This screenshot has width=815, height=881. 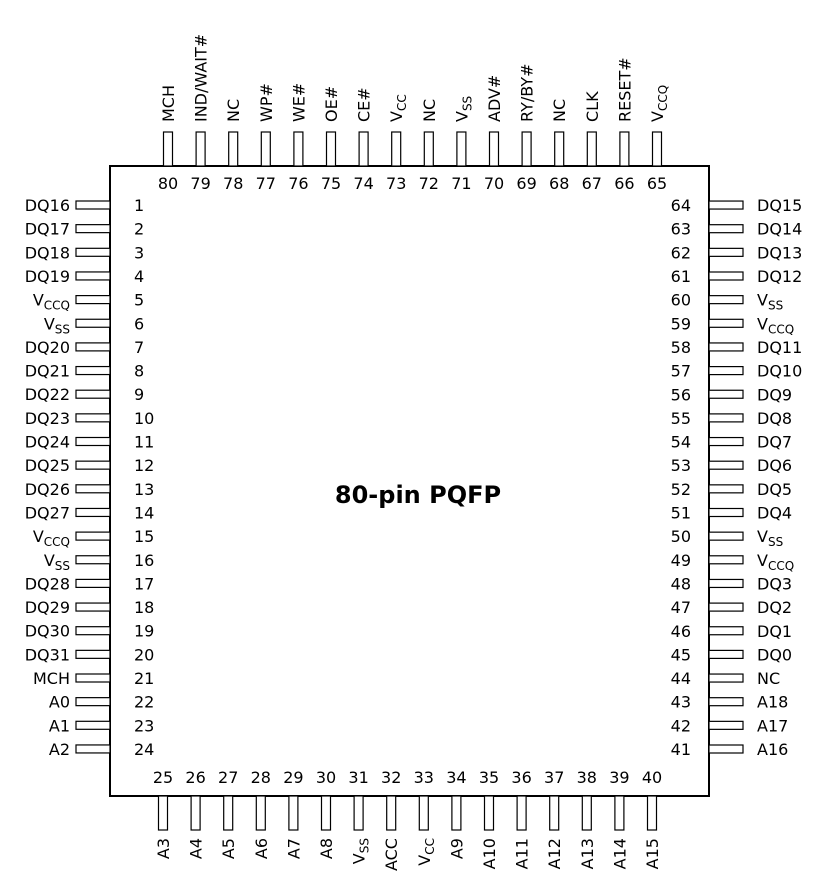 What do you see at coordinates (521, 818) in the screenshot?
I see `pin-36: 36 A11` at bounding box center [521, 818].